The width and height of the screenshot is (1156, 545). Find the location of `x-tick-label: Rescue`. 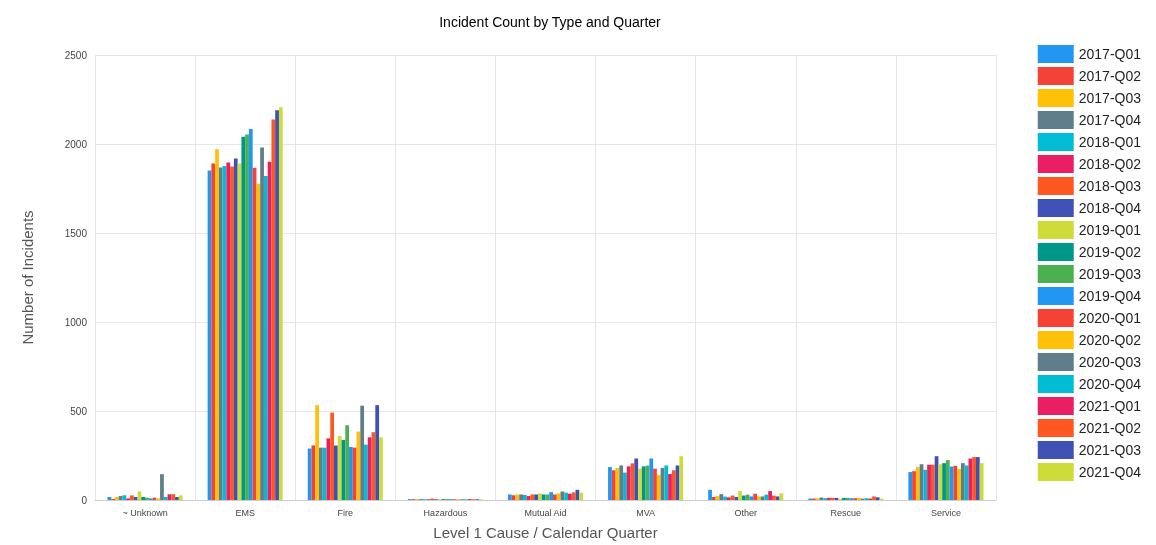

x-tick-label: Rescue is located at coordinates (846, 512).